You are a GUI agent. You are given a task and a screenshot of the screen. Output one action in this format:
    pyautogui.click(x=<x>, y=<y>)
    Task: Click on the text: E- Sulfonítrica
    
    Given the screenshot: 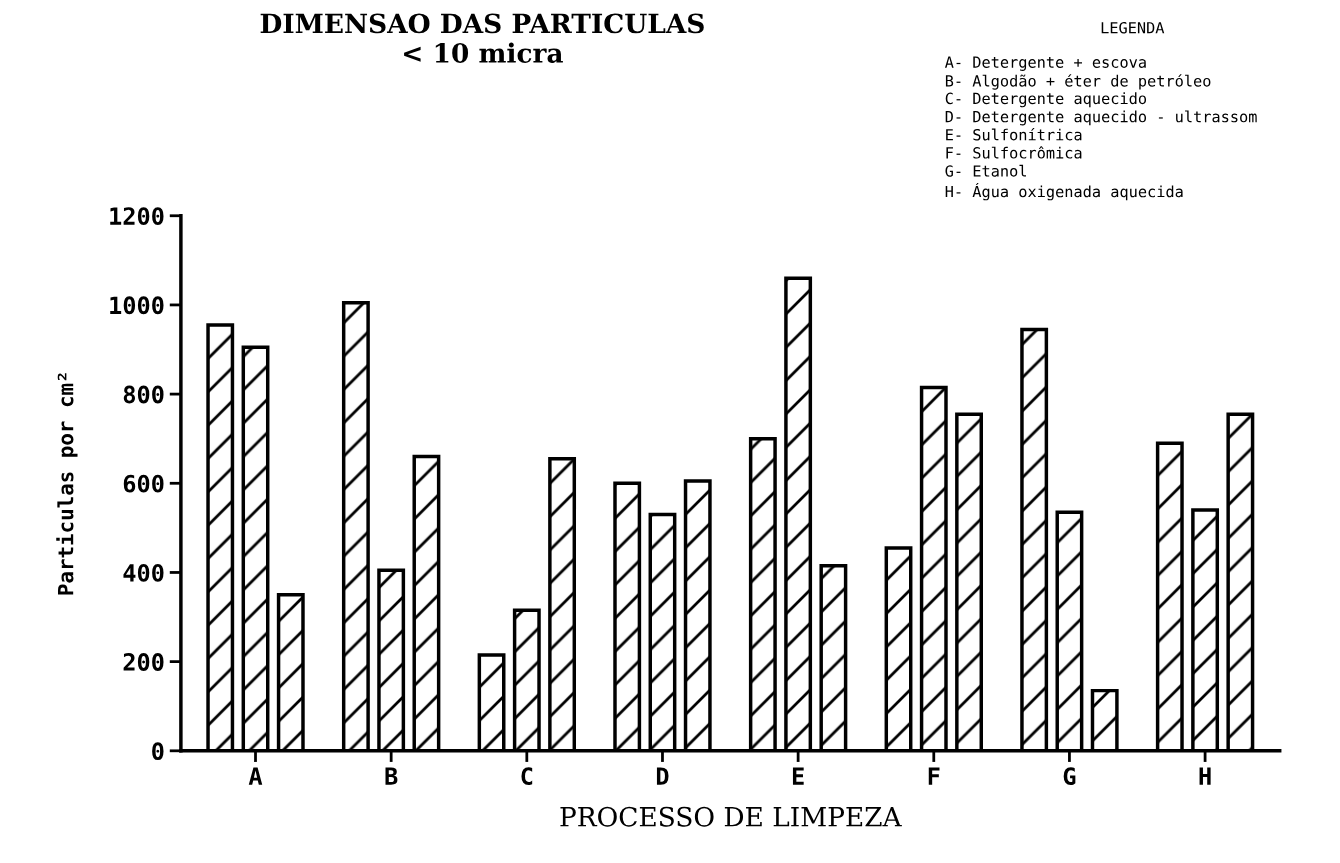 What is the action you would take?
    pyautogui.click(x=1014, y=134)
    